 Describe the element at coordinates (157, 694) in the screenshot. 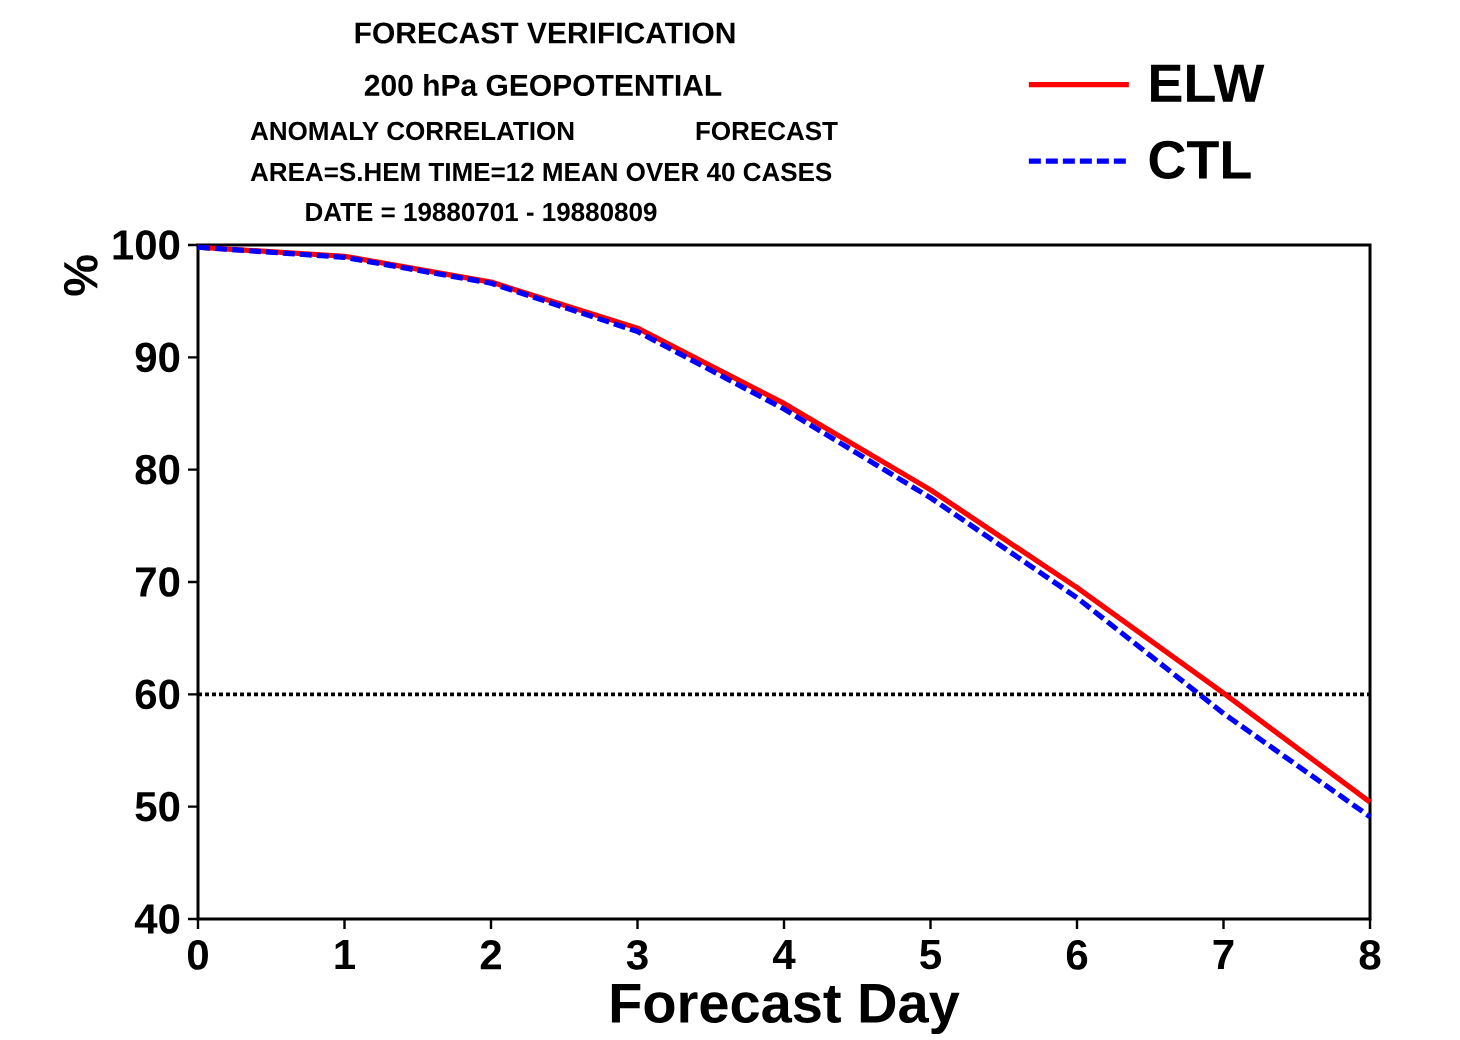

I see `y-tick-label: 60` at that location.